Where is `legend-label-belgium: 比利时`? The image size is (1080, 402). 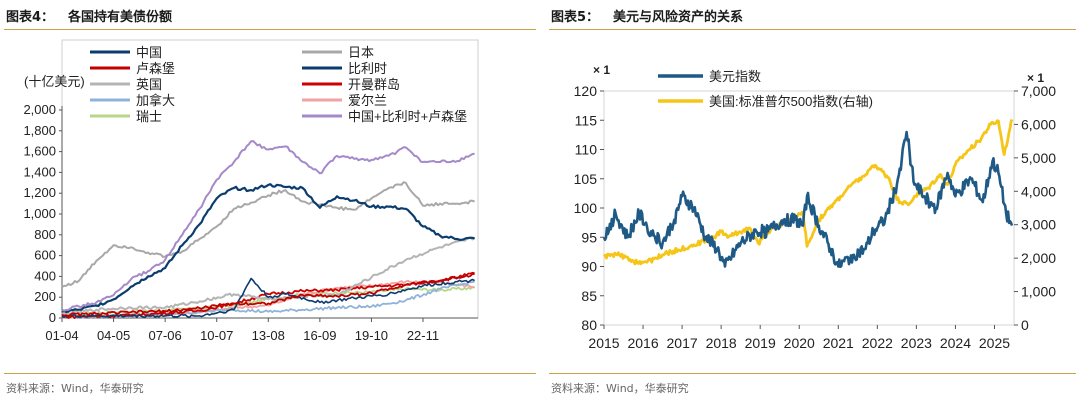
legend-label-belgium: 比利时 is located at coordinates (367, 68).